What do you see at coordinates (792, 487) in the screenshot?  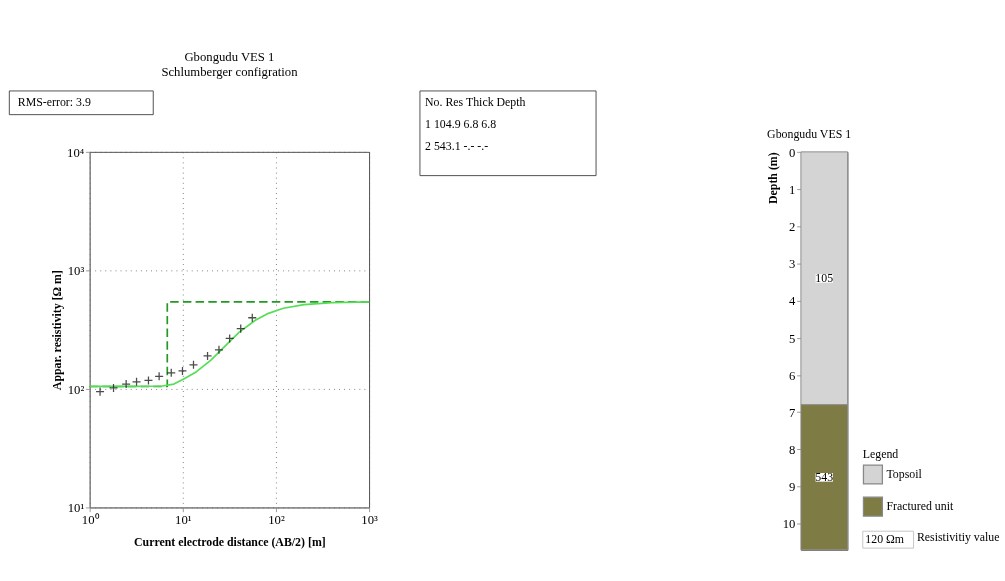 I see `y-tick-label: 9` at bounding box center [792, 487].